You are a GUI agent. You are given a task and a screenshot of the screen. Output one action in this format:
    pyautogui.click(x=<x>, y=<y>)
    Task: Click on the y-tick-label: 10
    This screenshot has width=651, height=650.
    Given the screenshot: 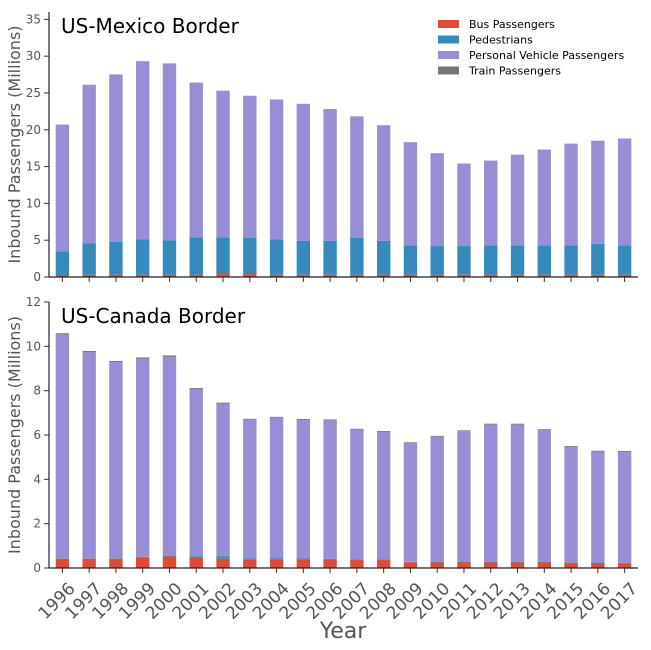 What is the action you would take?
    pyautogui.click(x=33, y=203)
    